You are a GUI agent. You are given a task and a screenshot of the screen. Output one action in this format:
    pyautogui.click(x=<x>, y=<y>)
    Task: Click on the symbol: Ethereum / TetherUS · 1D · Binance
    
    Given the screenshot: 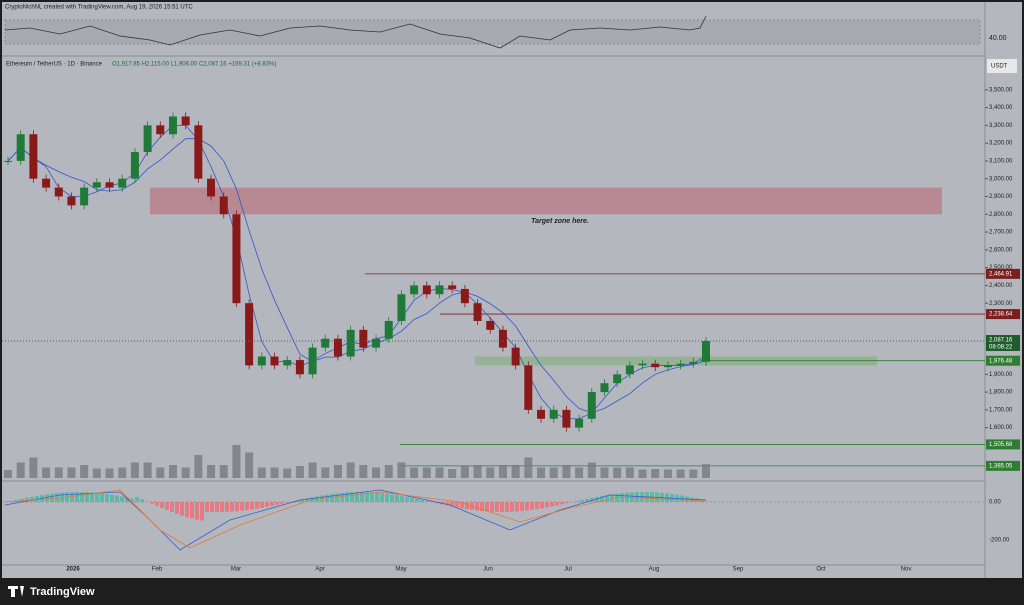 What is the action you would take?
    pyautogui.click(x=54, y=65)
    